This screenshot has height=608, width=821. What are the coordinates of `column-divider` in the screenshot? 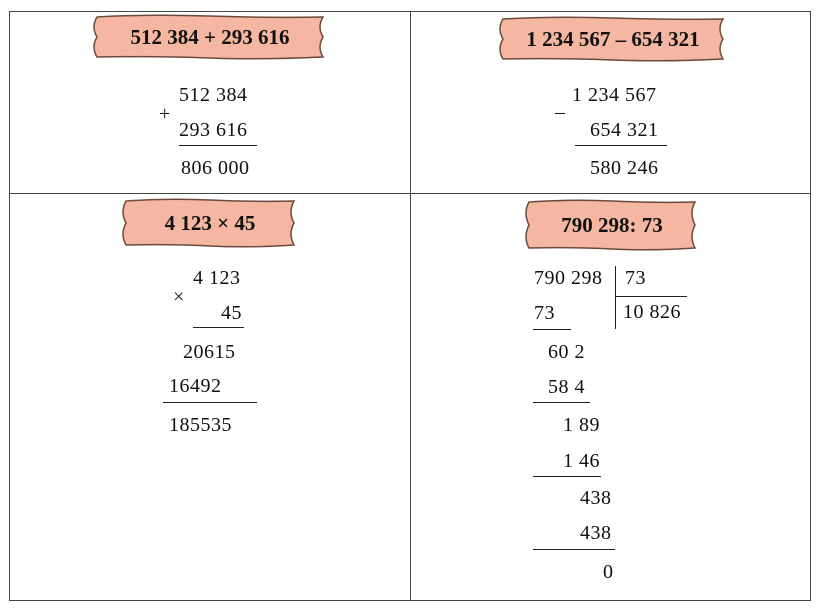 It's located at (410, 306).